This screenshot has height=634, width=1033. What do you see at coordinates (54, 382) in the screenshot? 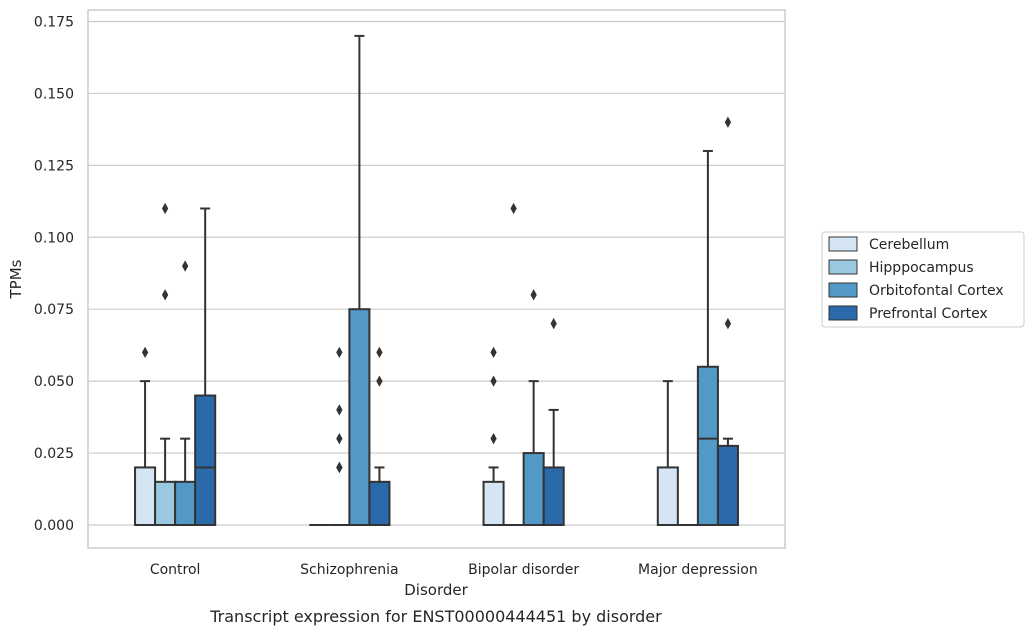
I see `y-tick-label: 0.050` at bounding box center [54, 382].